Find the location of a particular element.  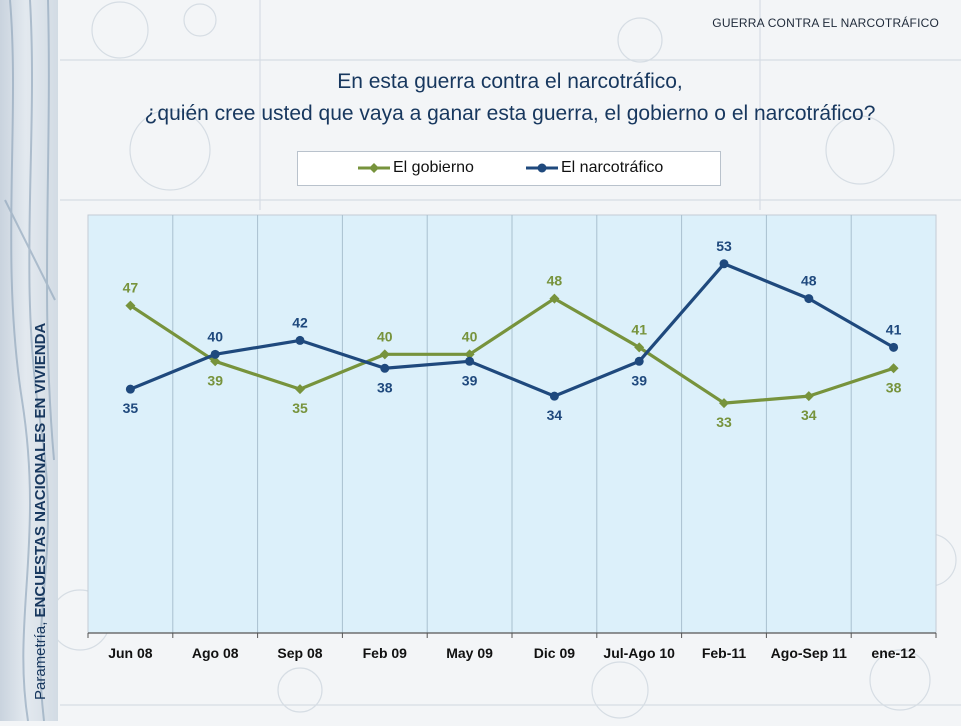

x-tick-label: Ago 08 is located at coordinates (215, 653).